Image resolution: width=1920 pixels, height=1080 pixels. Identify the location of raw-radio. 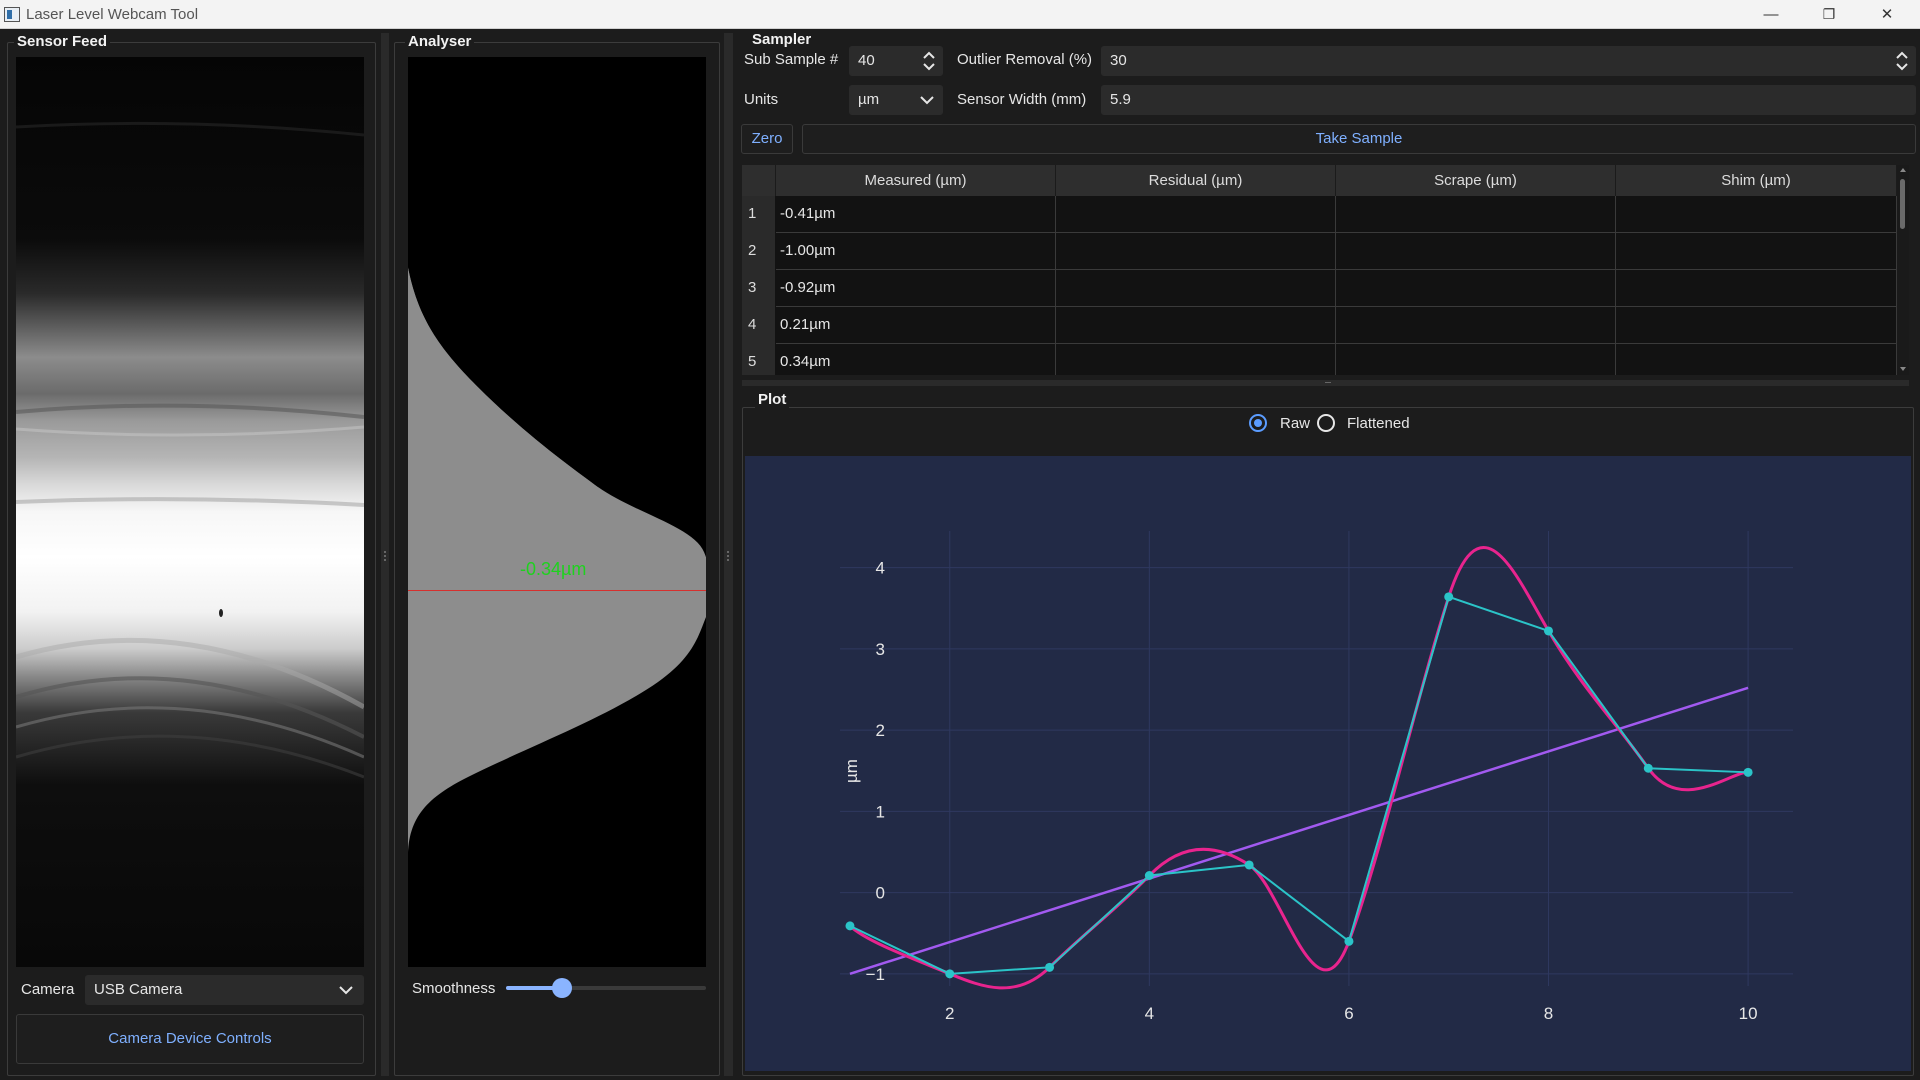
(1258, 423).